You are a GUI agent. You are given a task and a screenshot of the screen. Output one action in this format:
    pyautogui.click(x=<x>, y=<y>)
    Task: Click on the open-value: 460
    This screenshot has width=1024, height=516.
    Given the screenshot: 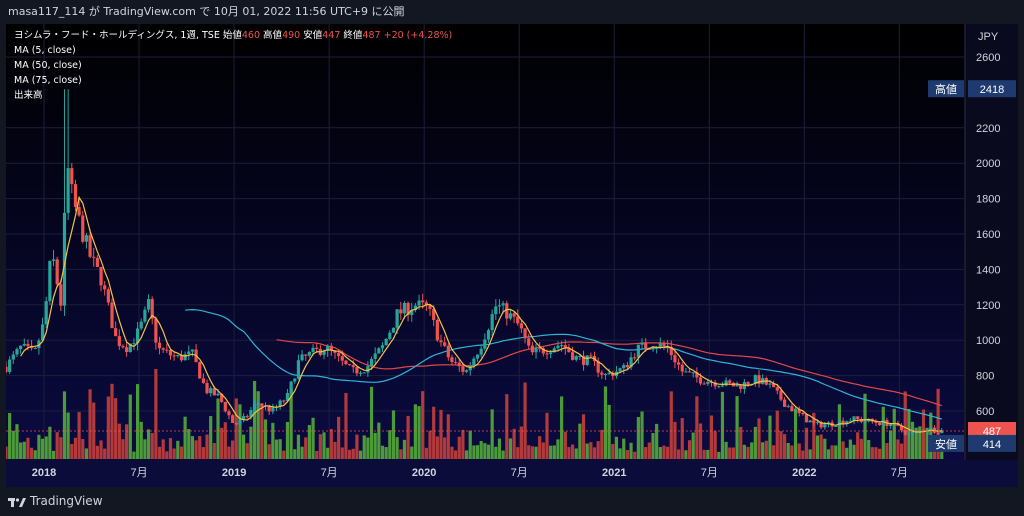 What is the action you would take?
    pyautogui.click(x=251, y=35)
    